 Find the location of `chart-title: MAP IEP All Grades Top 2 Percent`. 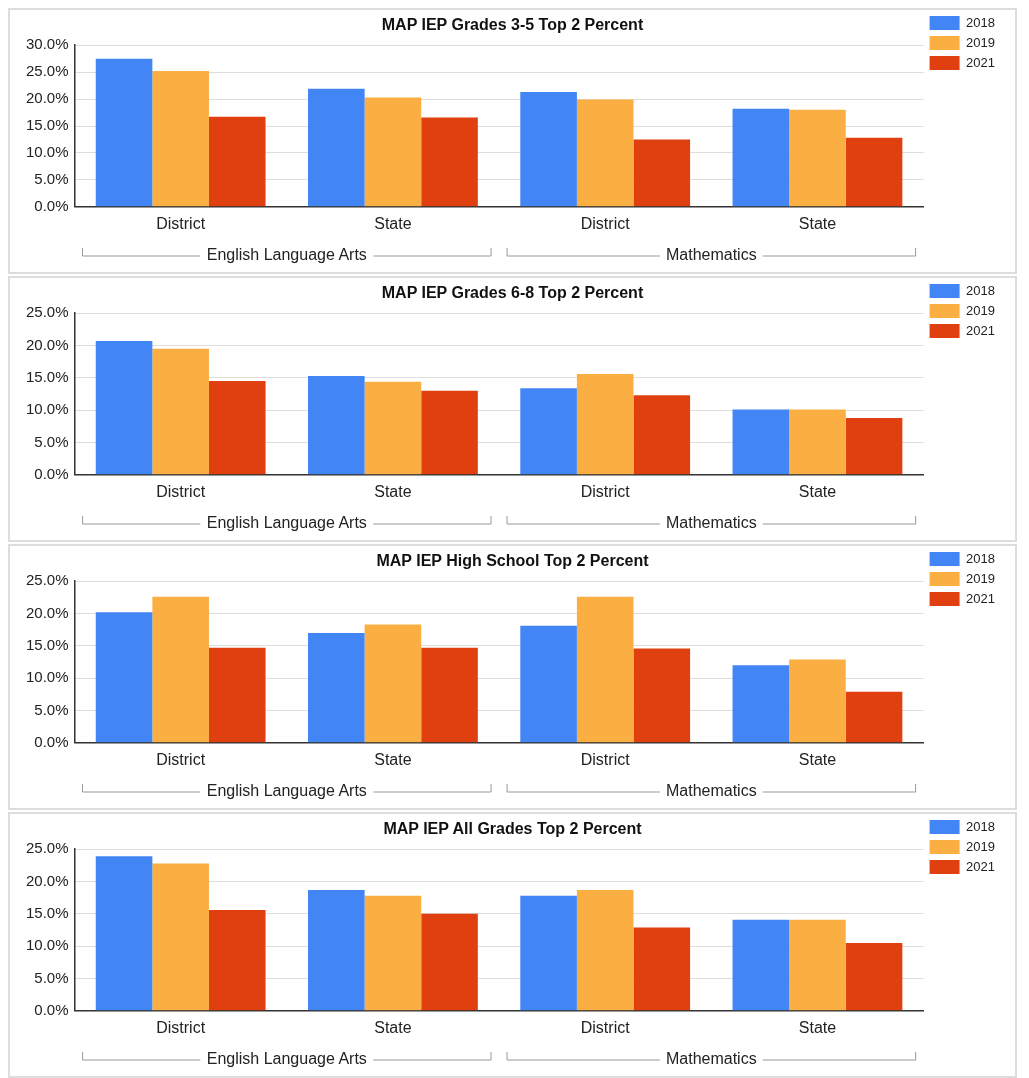

chart-title: MAP IEP All Grades Top 2 Percent is located at coordinates (513, 829).